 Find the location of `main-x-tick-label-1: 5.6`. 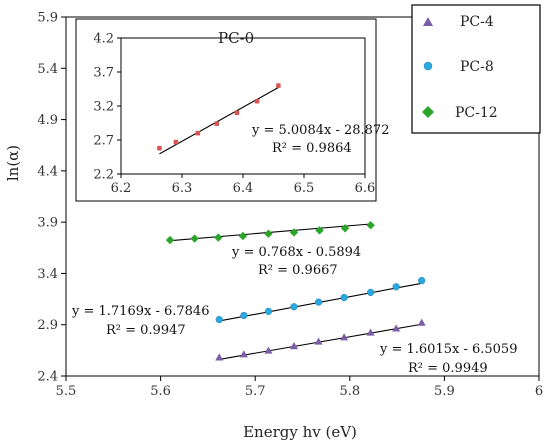

main-x-tick-label-1: 5.6 is located at coordinates (160, 391).